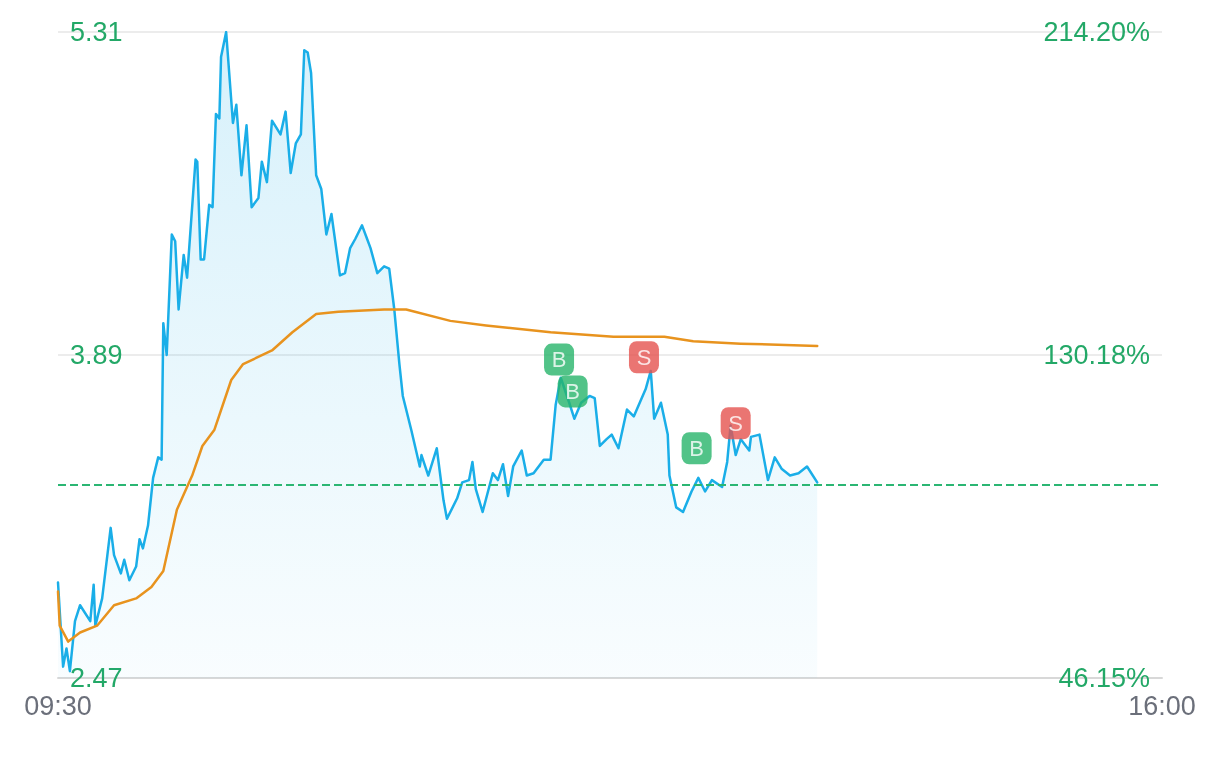 Image resolution: width=1220 pixels, height=780 pixels. What do you see at coordinates (58, 705) in the screenshot?
I see `x-tick-label: 09:30` at bounding box center [58, 705].